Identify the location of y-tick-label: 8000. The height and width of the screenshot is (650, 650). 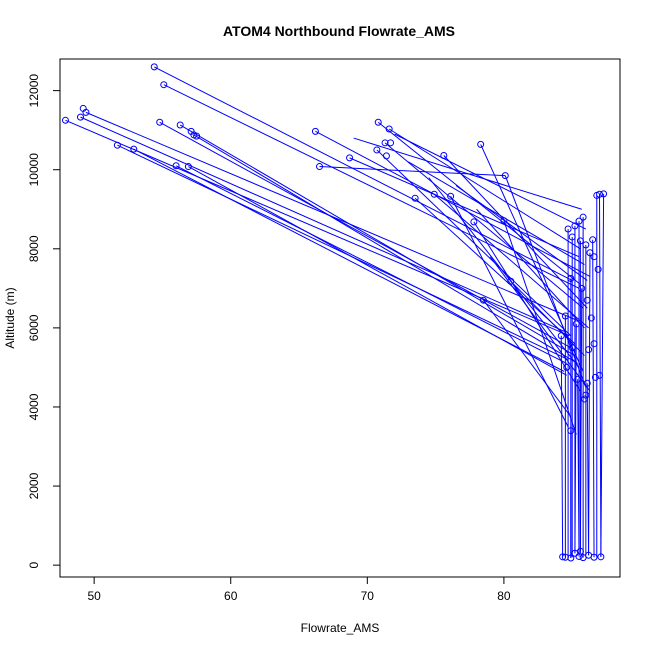
(34, 248).